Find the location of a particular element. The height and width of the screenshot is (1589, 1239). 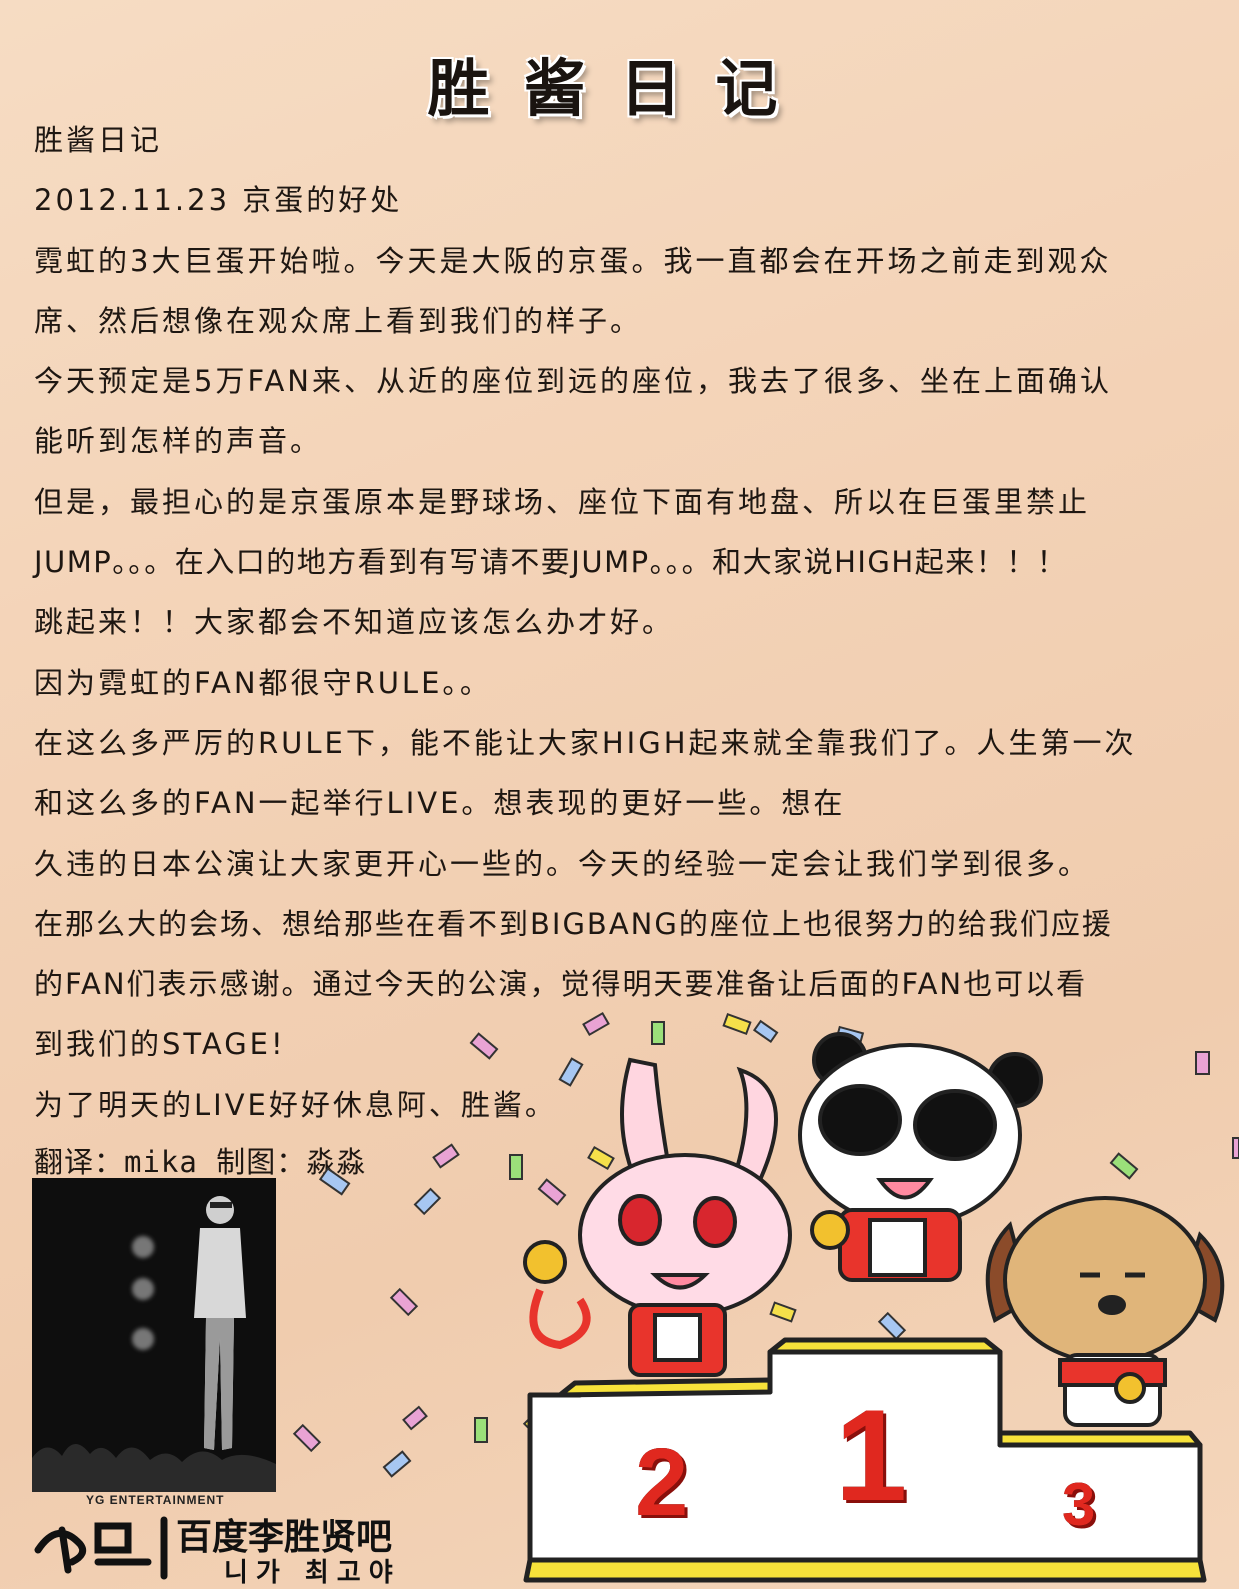

concert-photo is located at coordinates (154, 1335).